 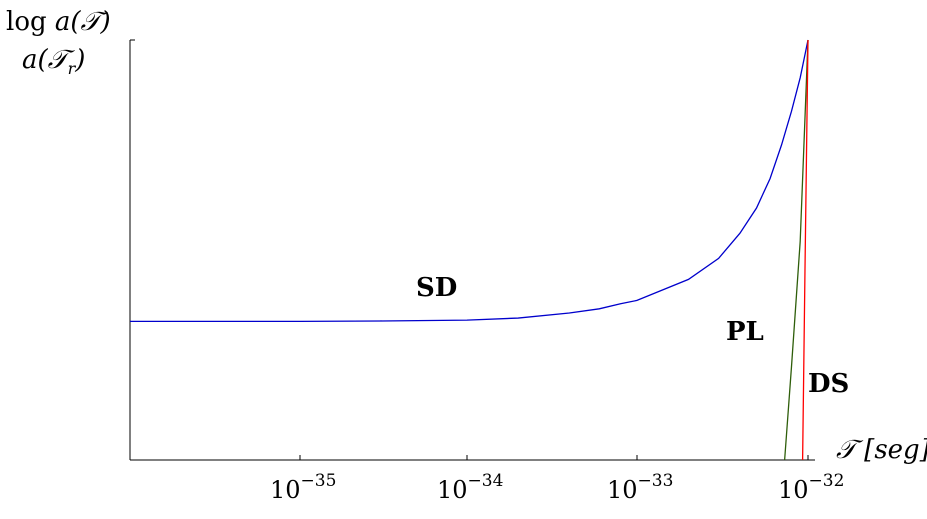 I want to click on x-tick-label: 10−35, so click(x=303, y=487).